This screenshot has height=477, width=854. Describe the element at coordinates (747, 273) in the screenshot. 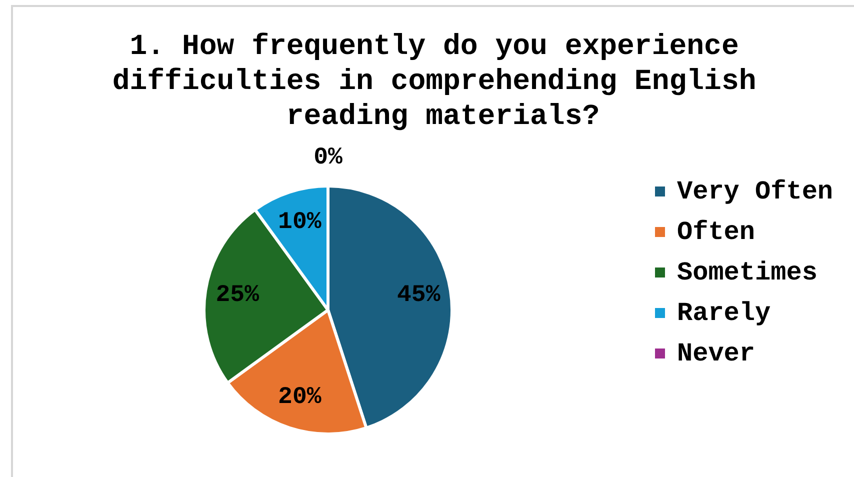

I see `legend-label: Sometimes` at that location.